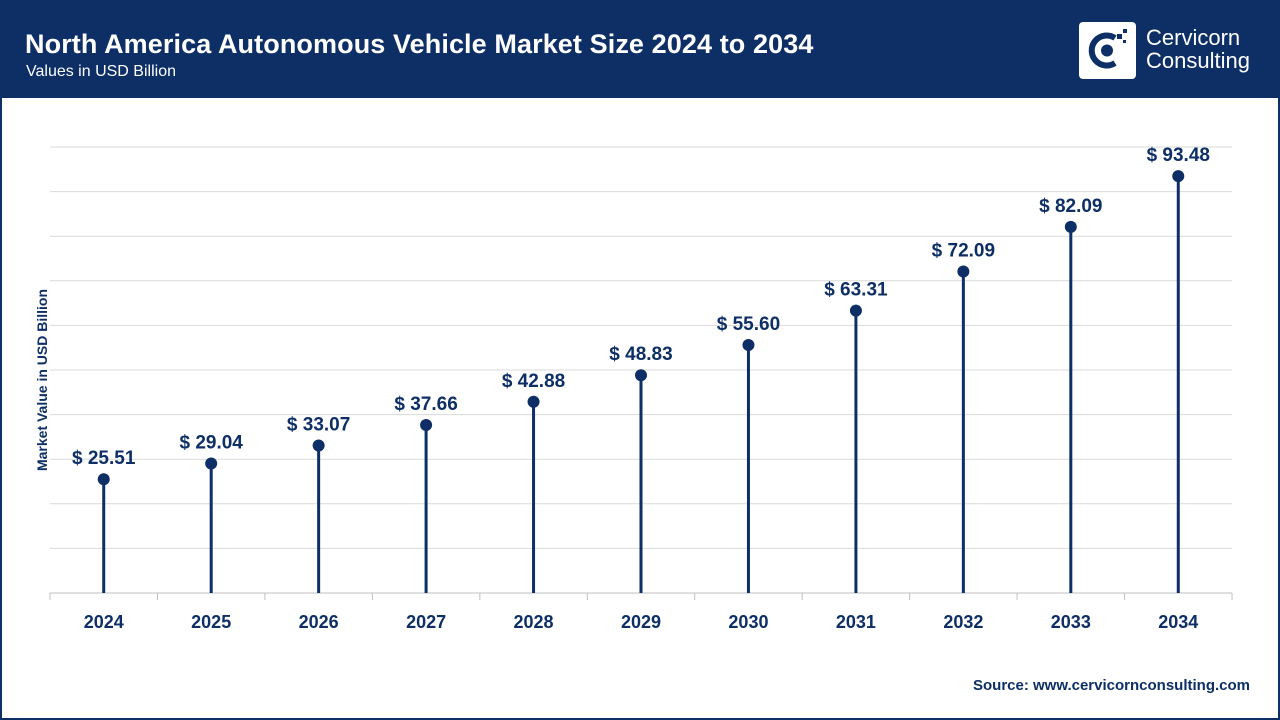 This screenshot has width=1280, height=720. What do you see at coordinates (101, 71) in the screenshot?
I see `chart-subtitle: Values in USD Billion` at bounding box center [101, 71].